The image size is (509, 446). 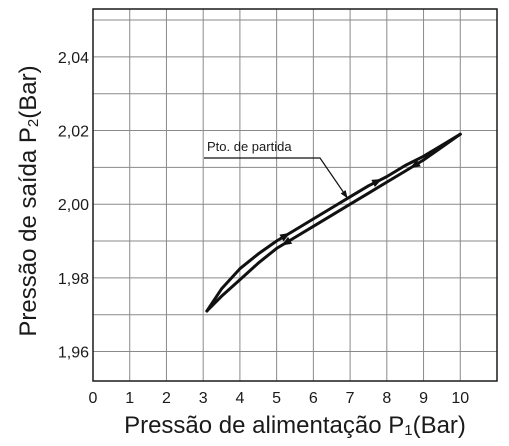 What do you see at coordinates (166, 398) in the screenshot?
I see `x-tick-label: 2` at bounding box center [166, 398].